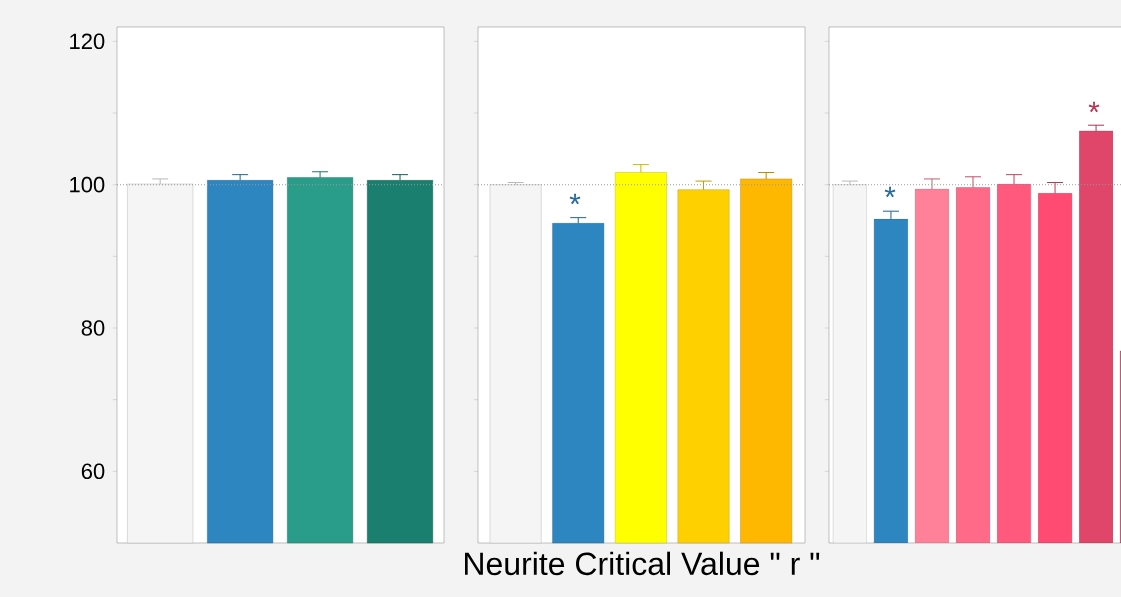 This screenshot has height=597, width=1121. I want to click on y-tick-label: 120, so click(87, 41).